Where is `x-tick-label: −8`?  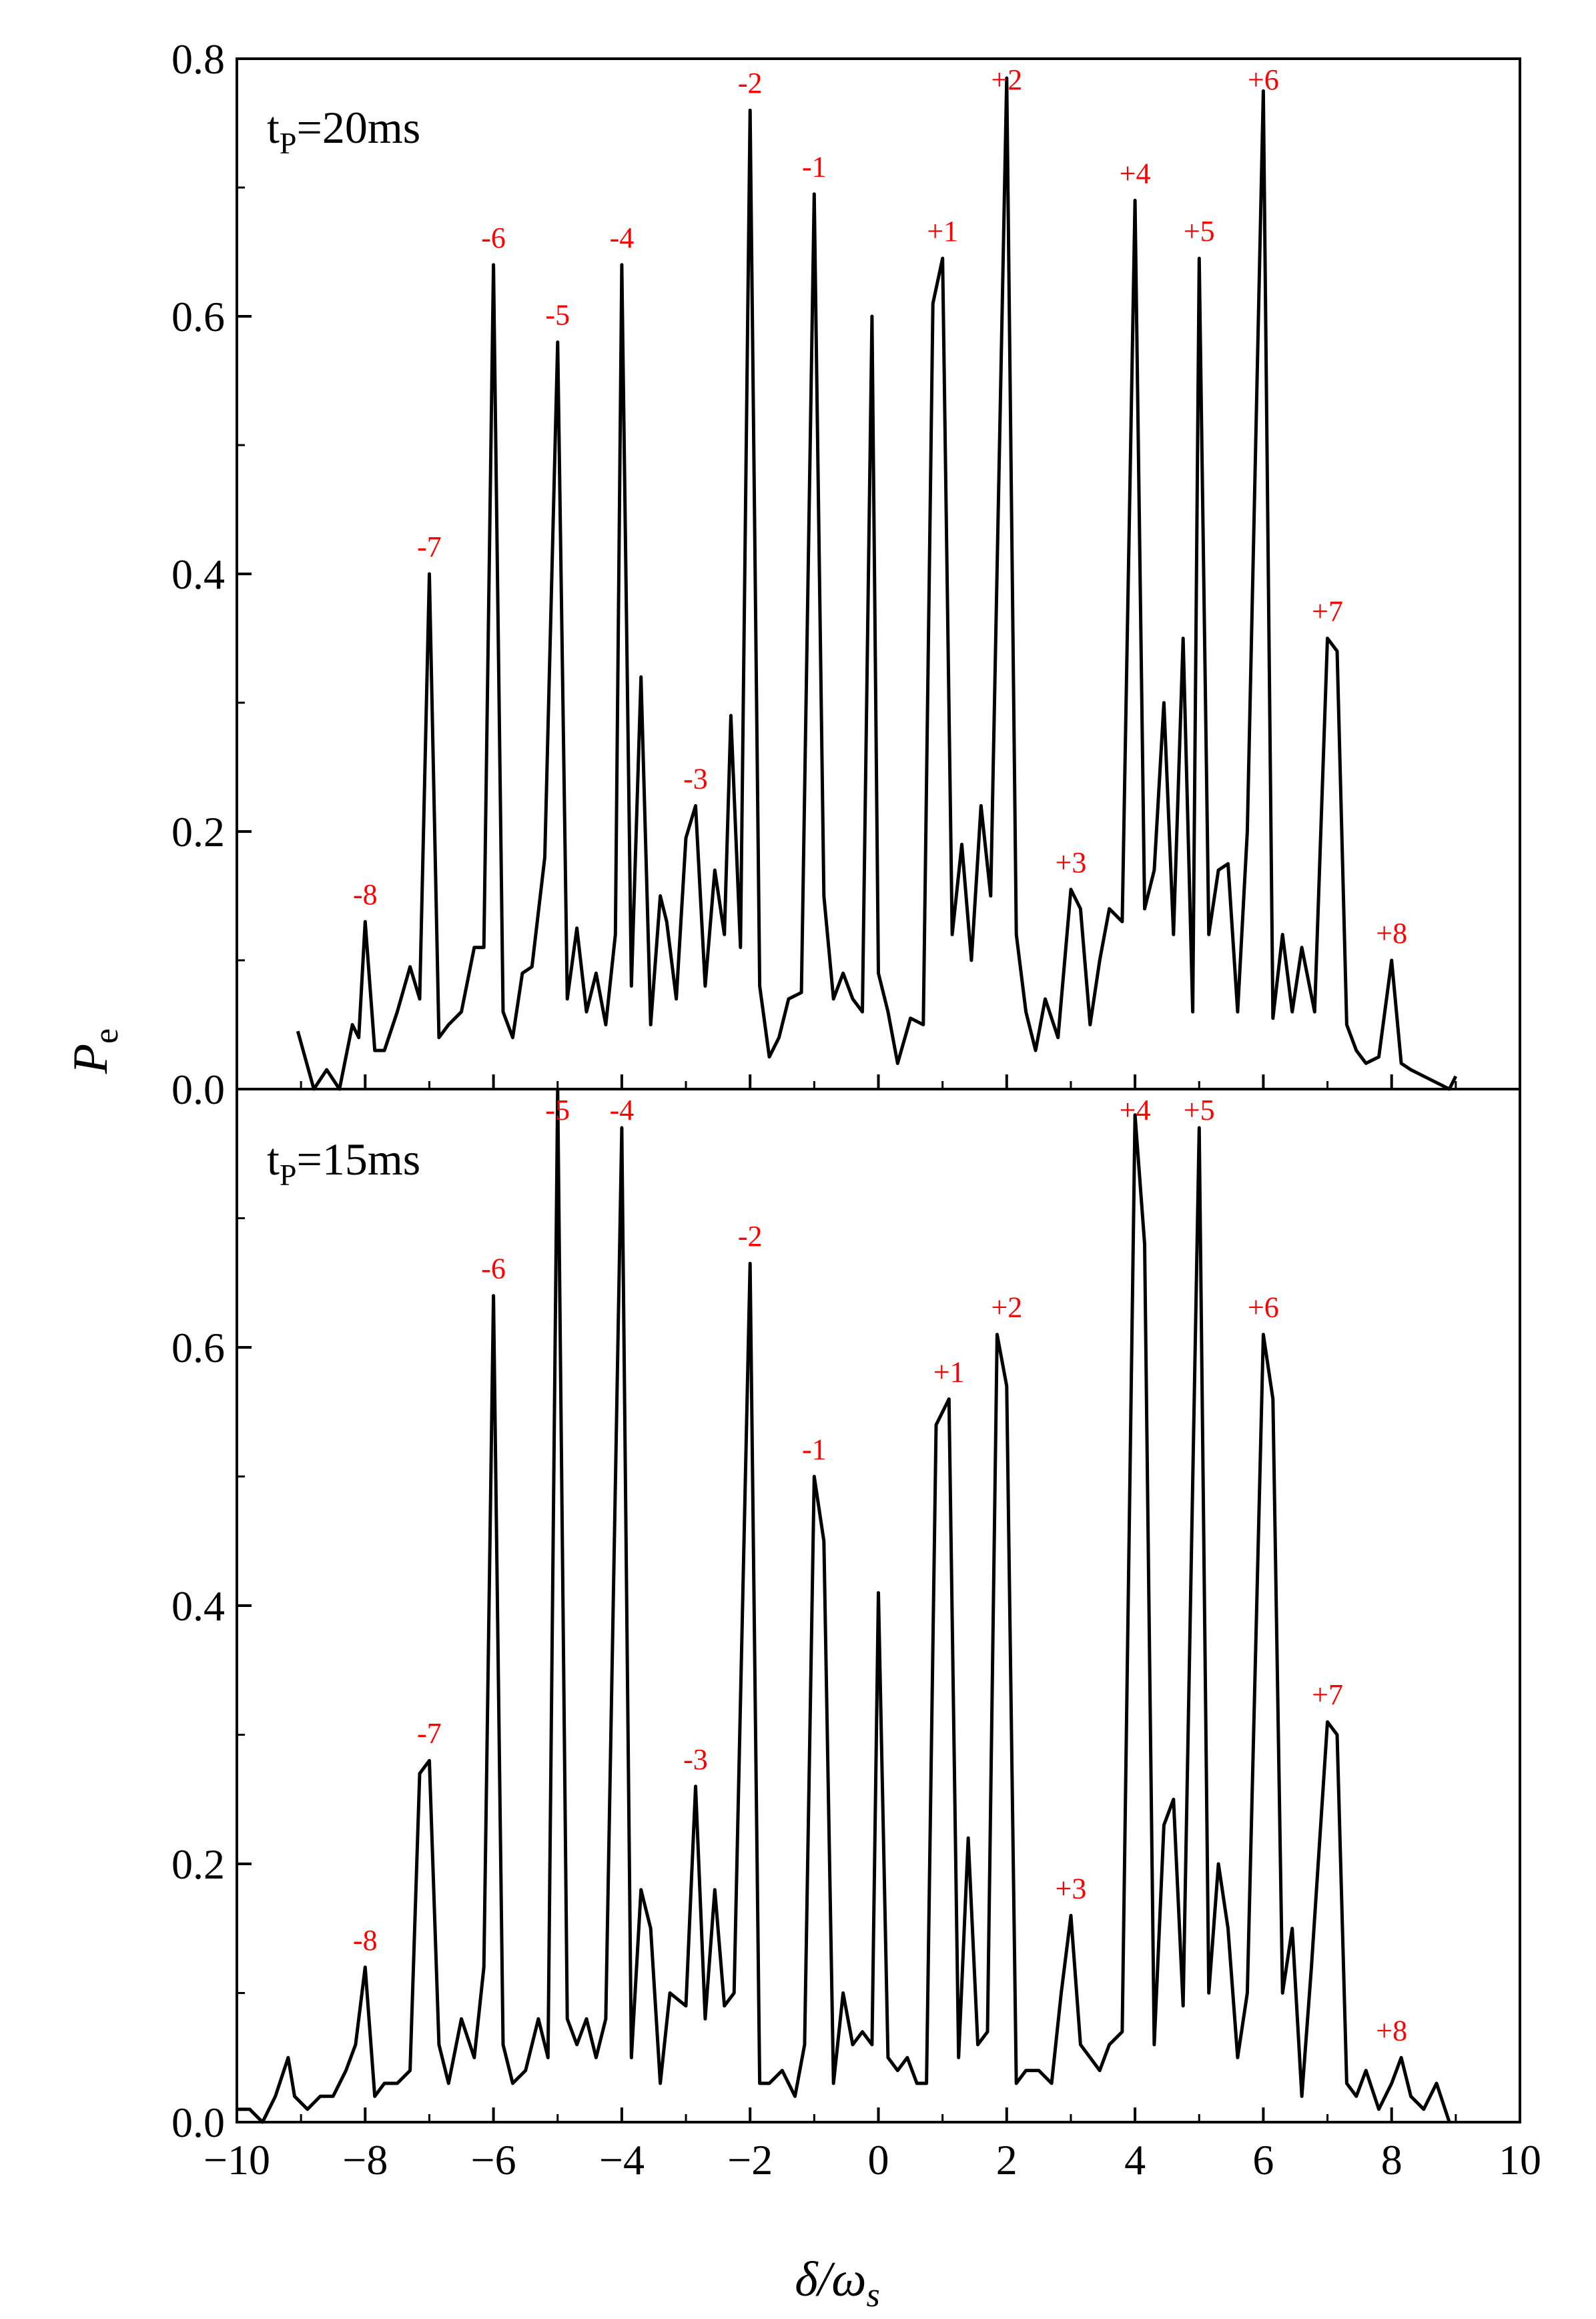
x-tick-label: −8 is located at coordinates (365, 2160).